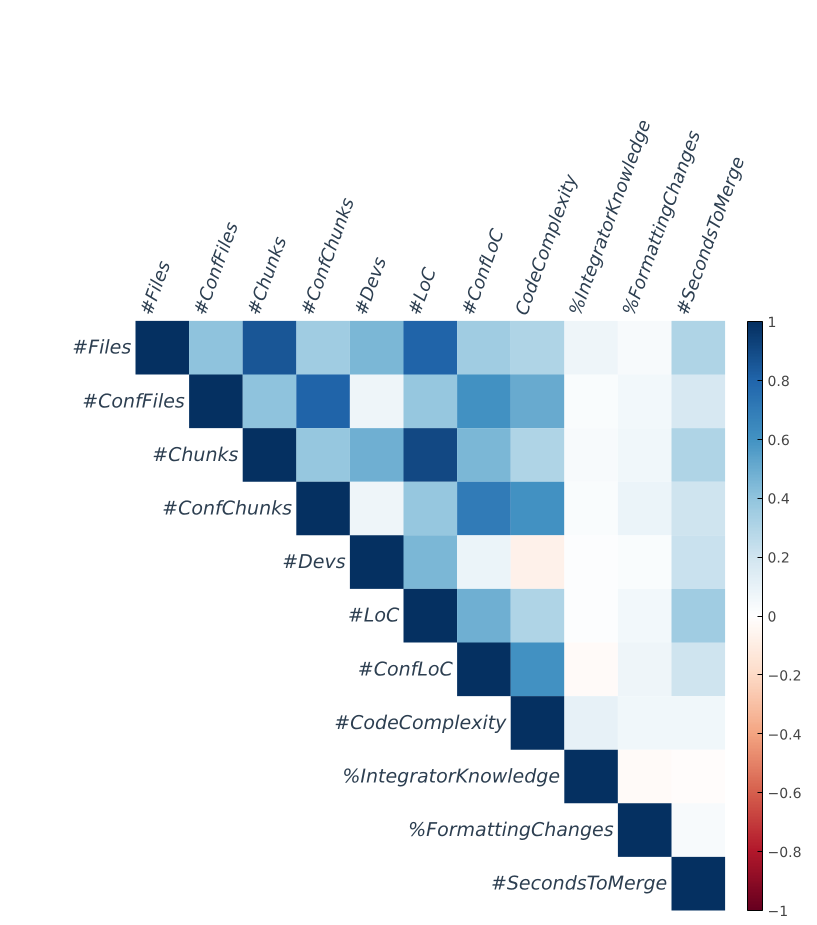  I want to click on color-bar-label: −0.8, so click(785, 853).